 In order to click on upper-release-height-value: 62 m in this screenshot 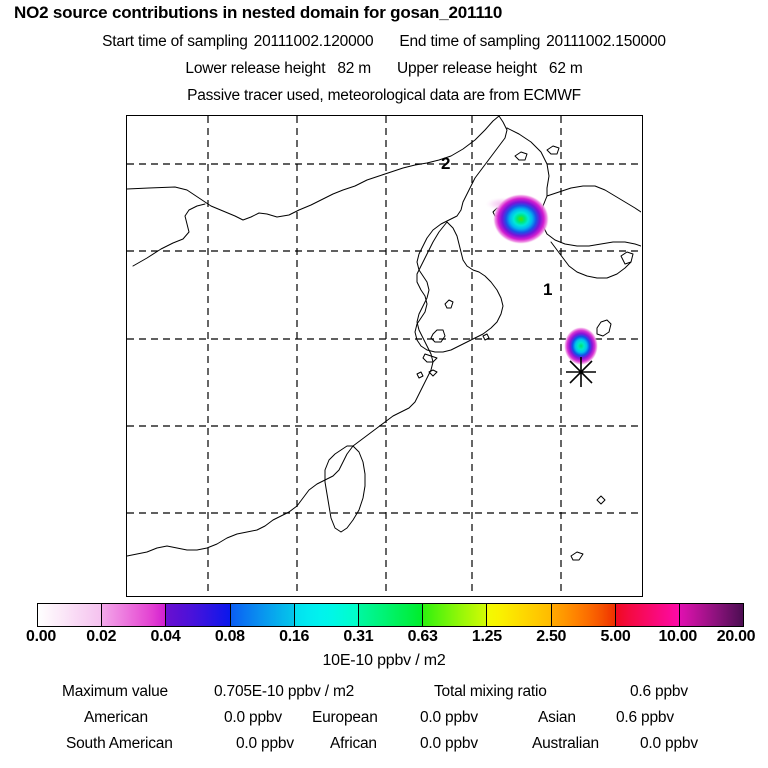, I will do `click(565, 68)`.